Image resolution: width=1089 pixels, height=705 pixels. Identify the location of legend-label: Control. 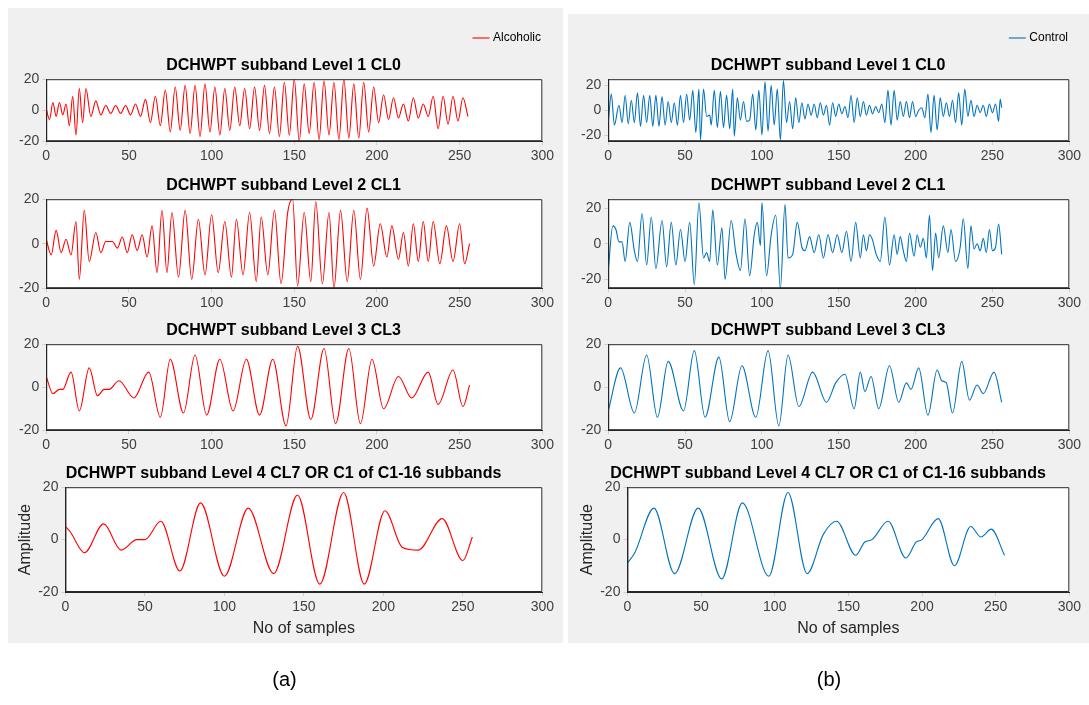
(1048, 37).